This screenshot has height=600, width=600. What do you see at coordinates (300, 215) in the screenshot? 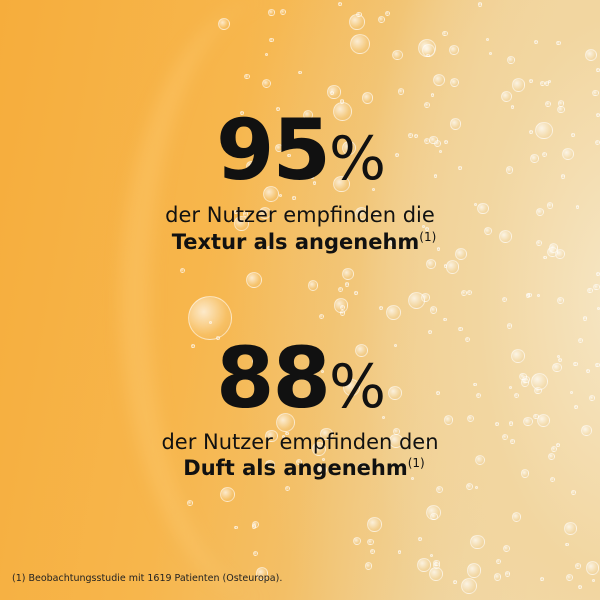
I see `stat1-line1: der Nutzer empfinden die` at bounding box center [300, 215].